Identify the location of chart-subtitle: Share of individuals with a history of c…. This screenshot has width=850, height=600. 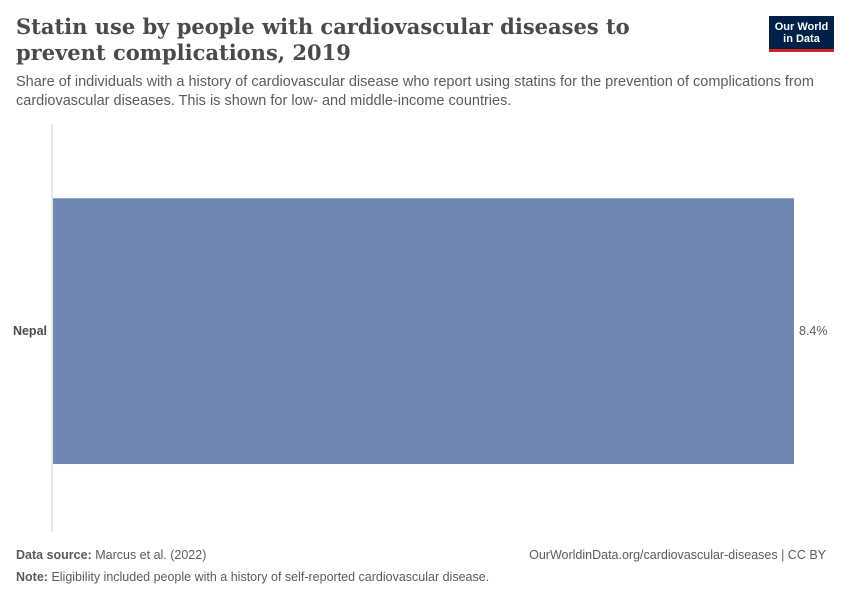
(415, 91).